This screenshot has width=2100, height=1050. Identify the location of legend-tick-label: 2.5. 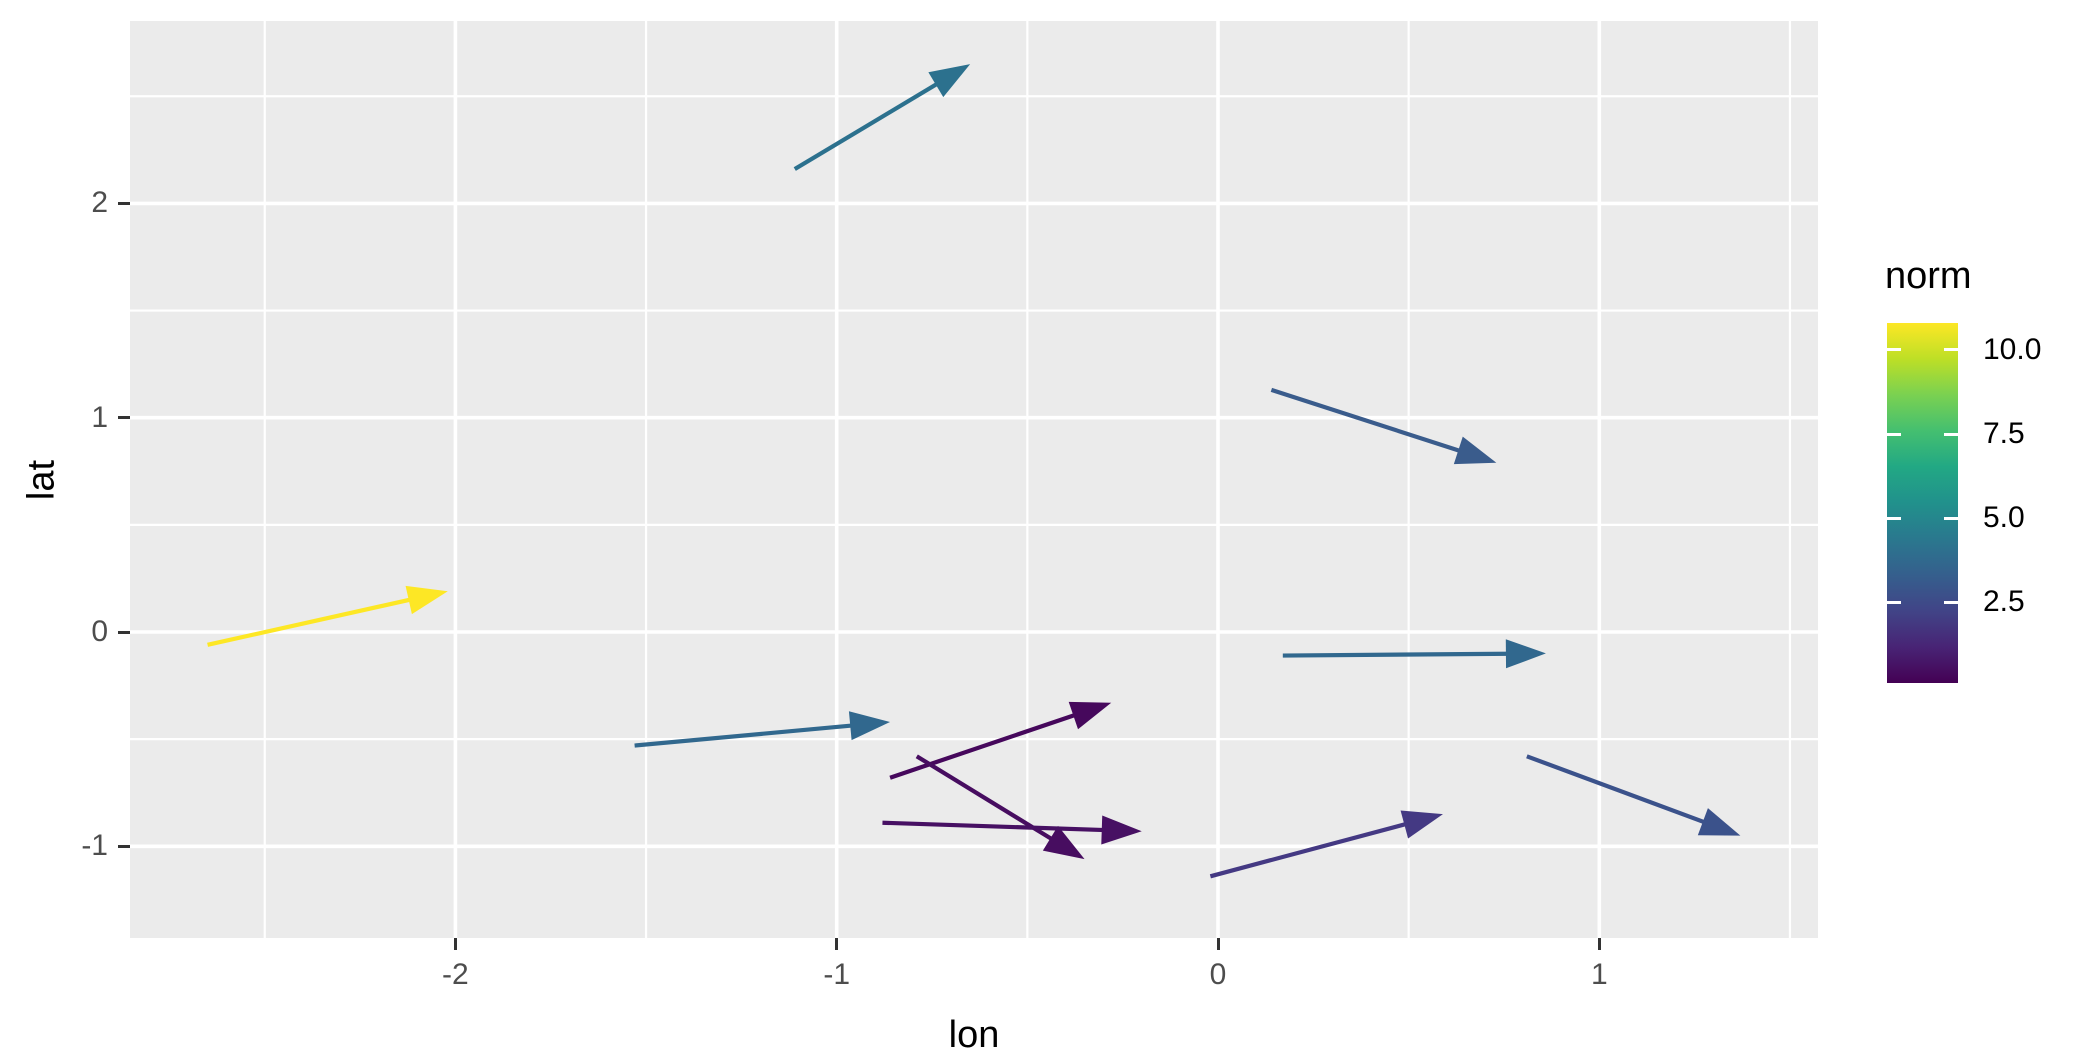
(2004, 602).